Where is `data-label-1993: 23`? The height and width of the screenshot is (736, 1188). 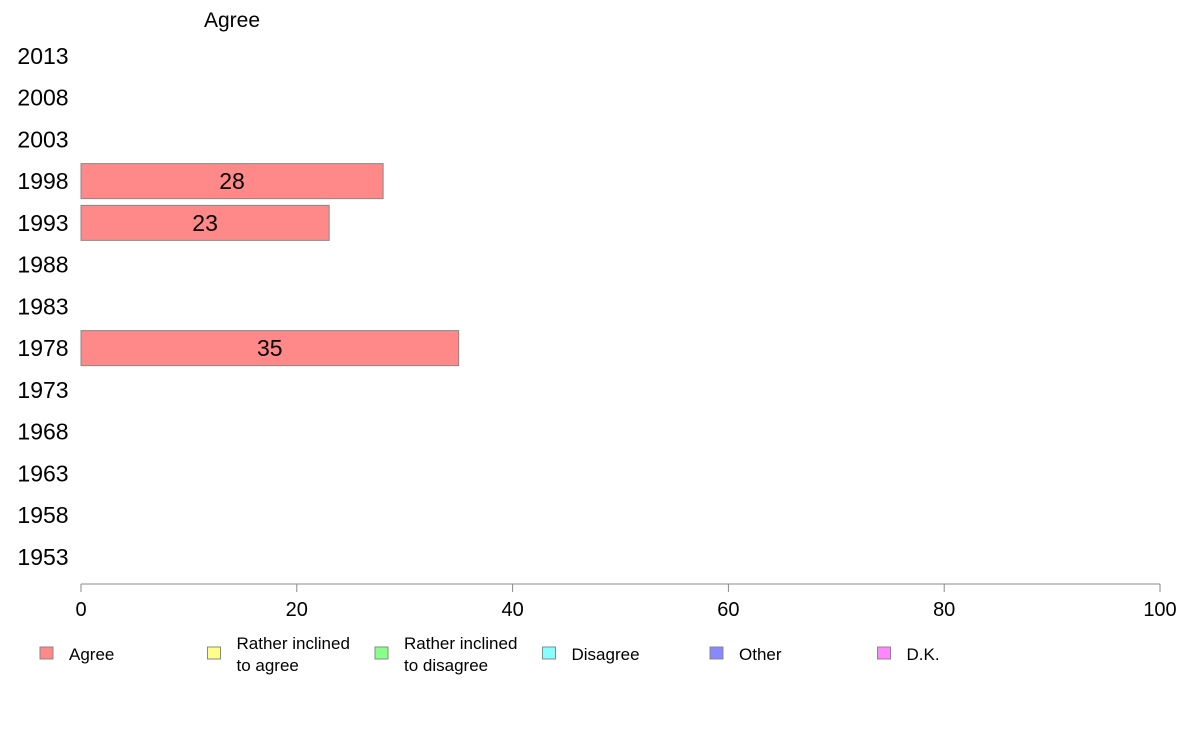 data-label-1993: 23 is located at coordinates (205, 223).